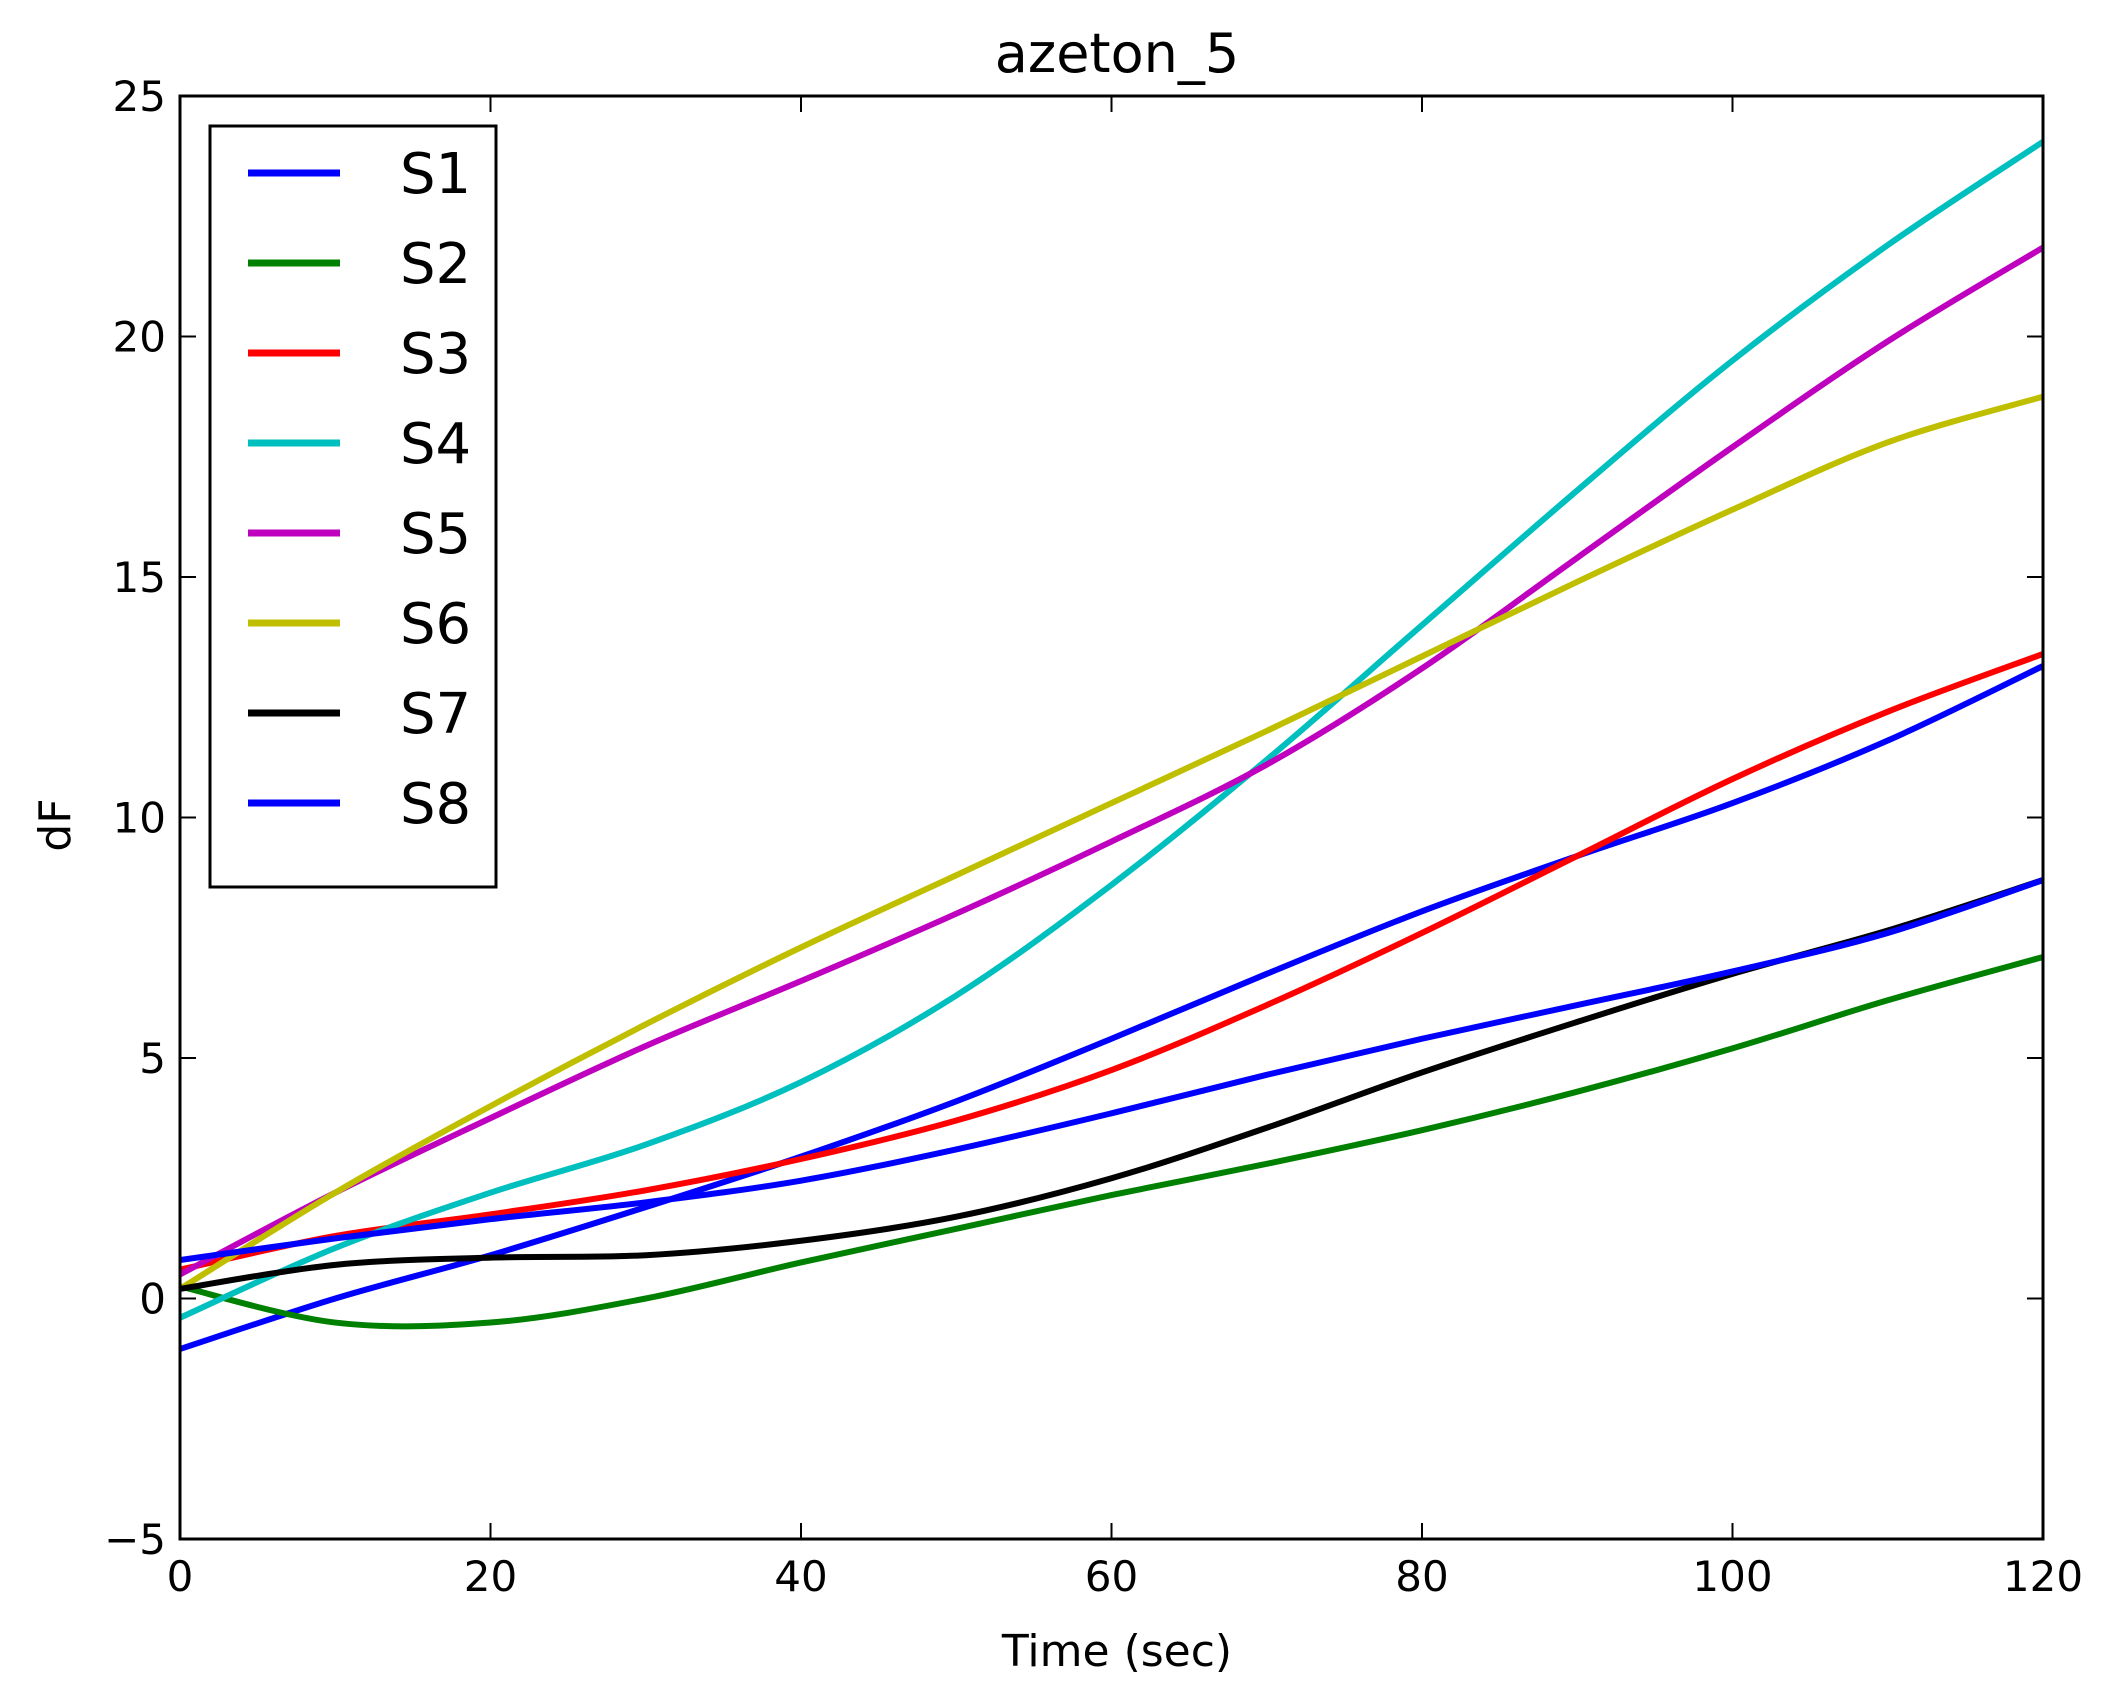 This screenshot has height=1699, width=2112. I want to click on legend-box, so click(353, 506).